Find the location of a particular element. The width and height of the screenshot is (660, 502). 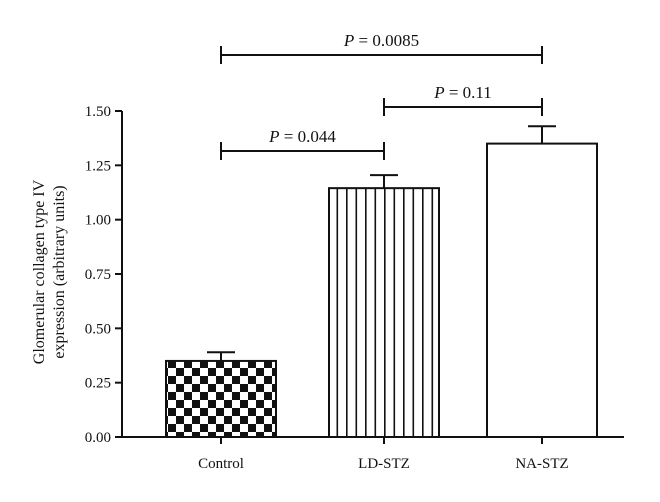

bar-control is located at coordinates (221, 398).